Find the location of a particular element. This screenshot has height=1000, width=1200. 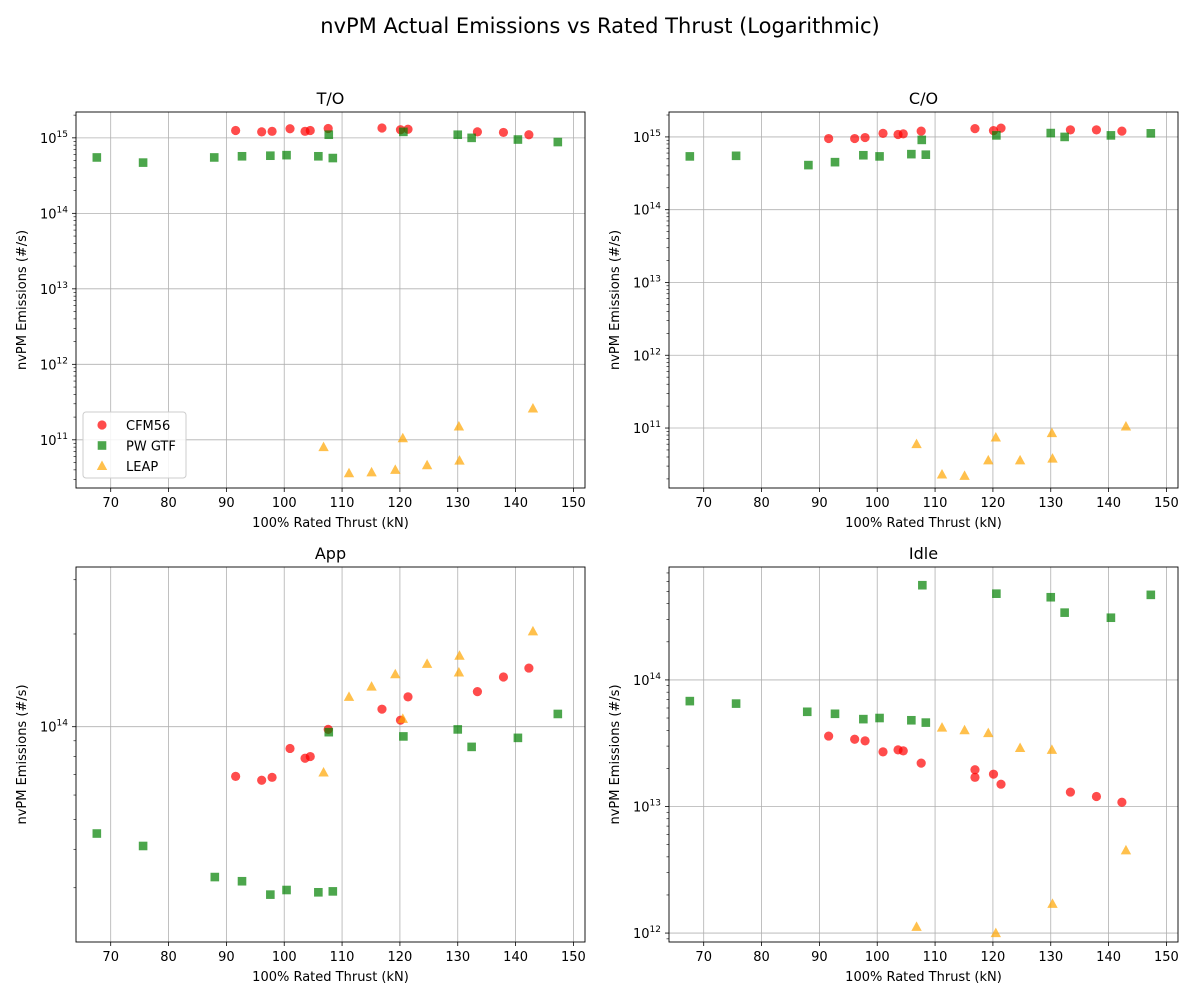

subplot-title: App is located at coordinates (330, 553).